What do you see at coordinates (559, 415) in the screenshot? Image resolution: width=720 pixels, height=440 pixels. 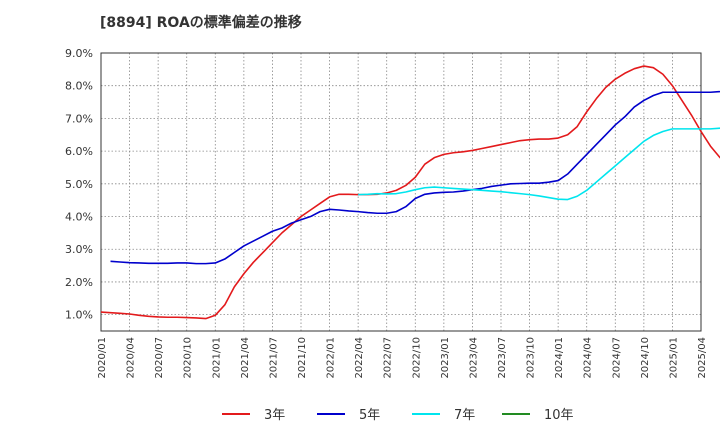 I see `legend-label-10年: 10年` at bounding box center [559, 415].